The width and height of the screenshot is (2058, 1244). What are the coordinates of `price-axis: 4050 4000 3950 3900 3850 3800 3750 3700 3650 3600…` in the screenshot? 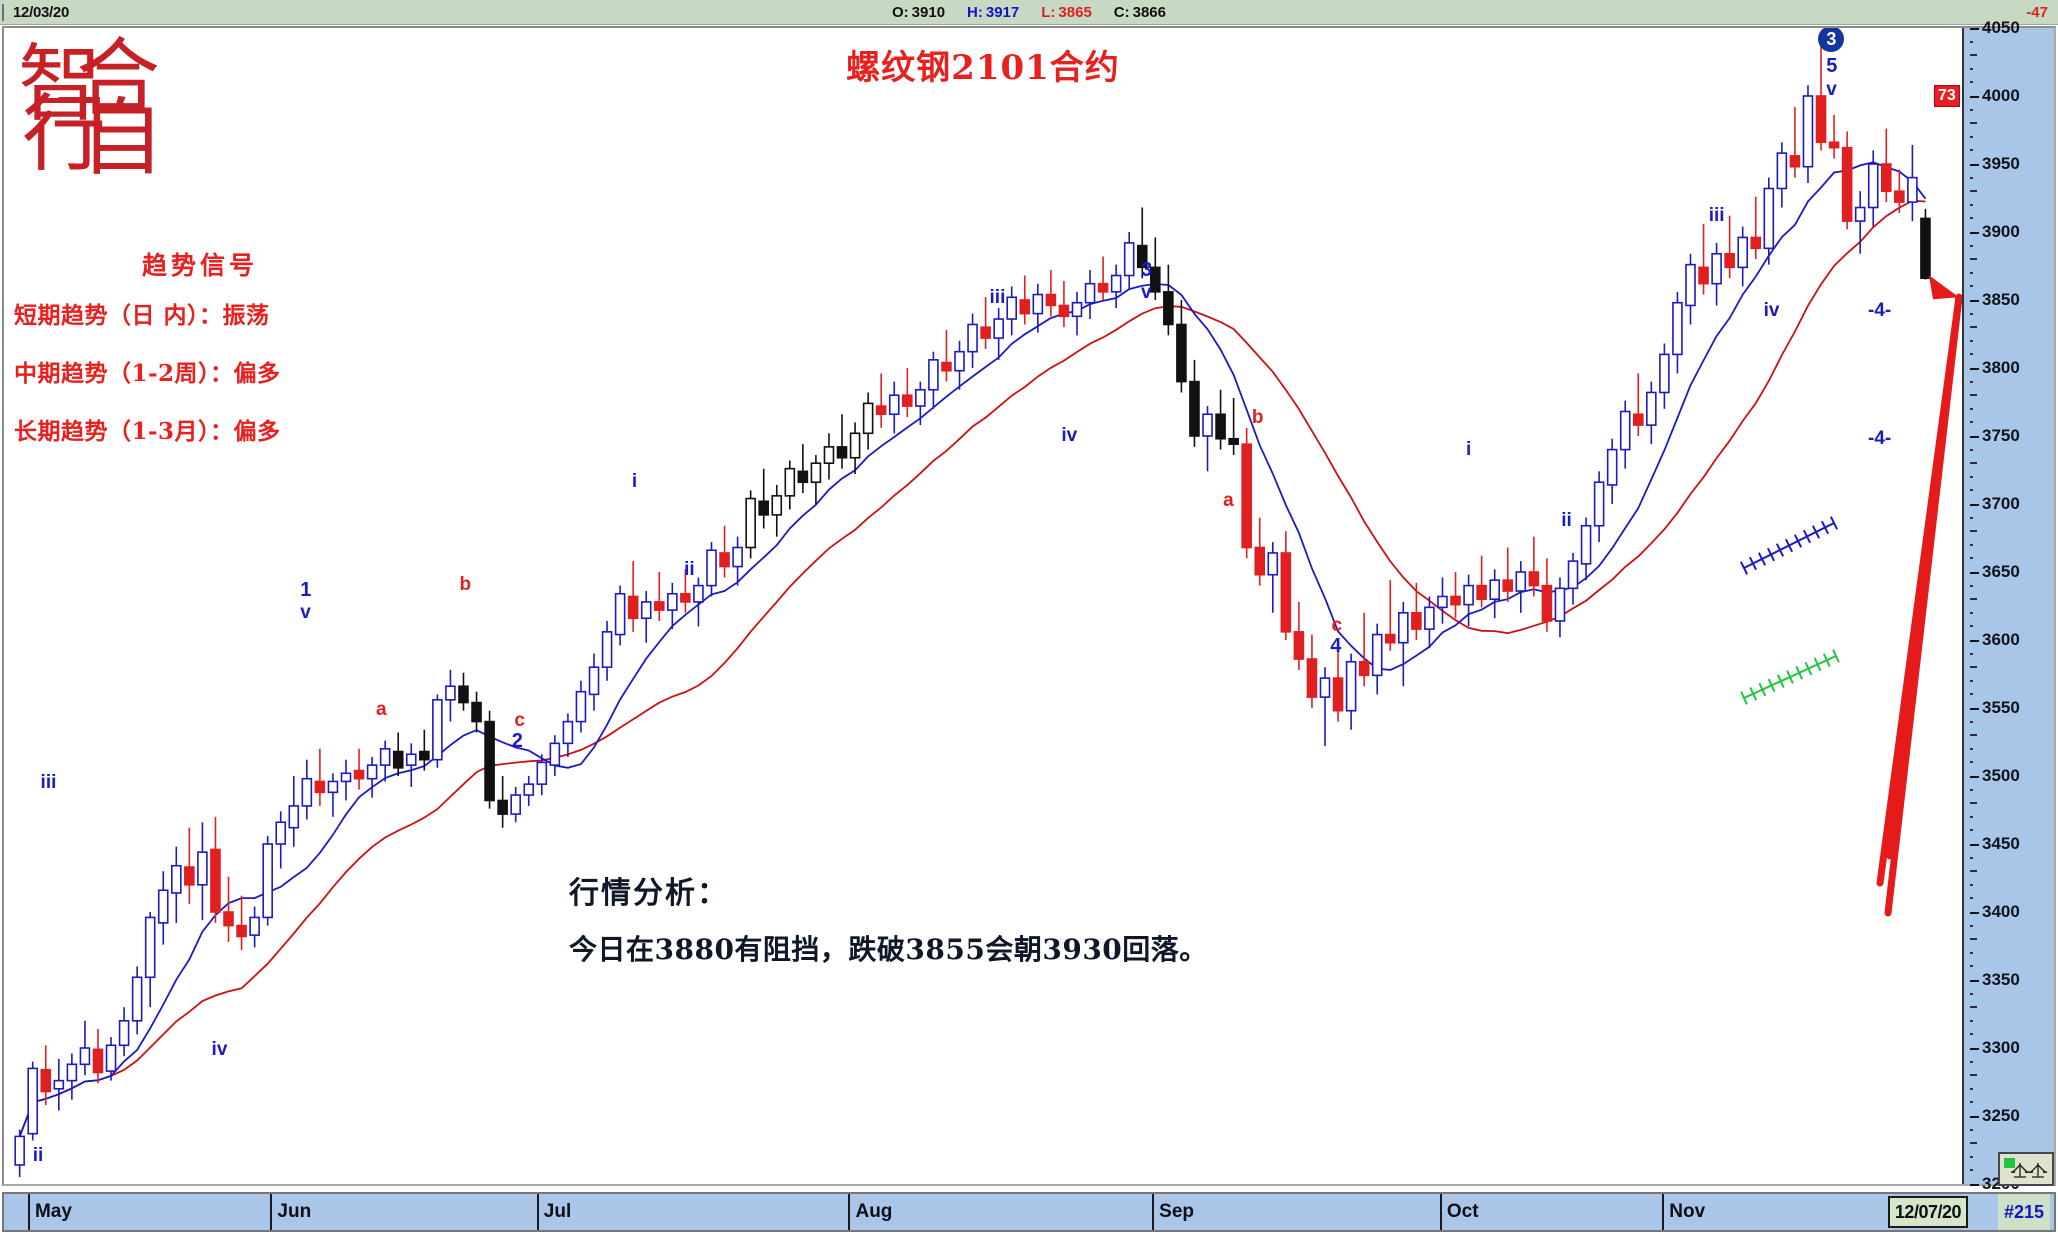 It's located at (2008, 605).